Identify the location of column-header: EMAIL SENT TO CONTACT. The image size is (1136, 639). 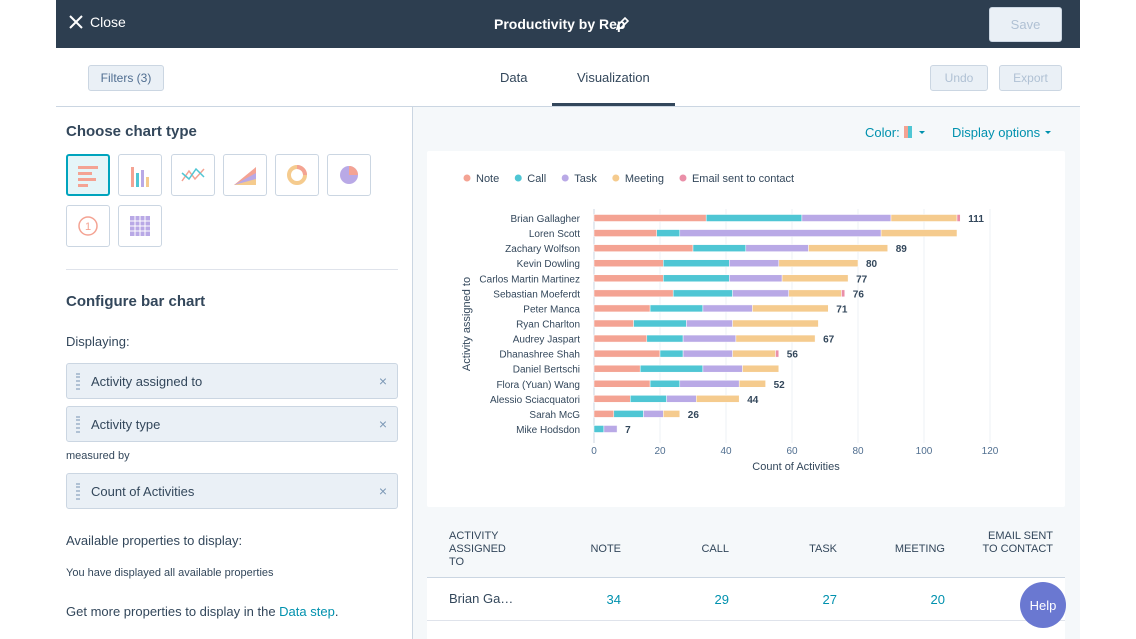
(1017, 542).